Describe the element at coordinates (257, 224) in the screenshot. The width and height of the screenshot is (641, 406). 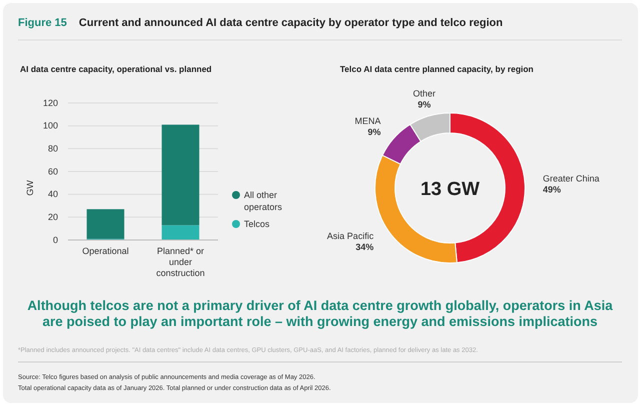
I see `legend-label: Telcos` at that location.